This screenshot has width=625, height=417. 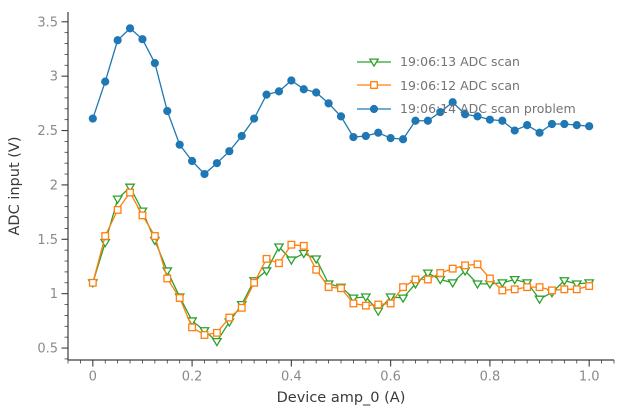 I want to click on y-tick-label: 2.5, so click(x=47, y=131).